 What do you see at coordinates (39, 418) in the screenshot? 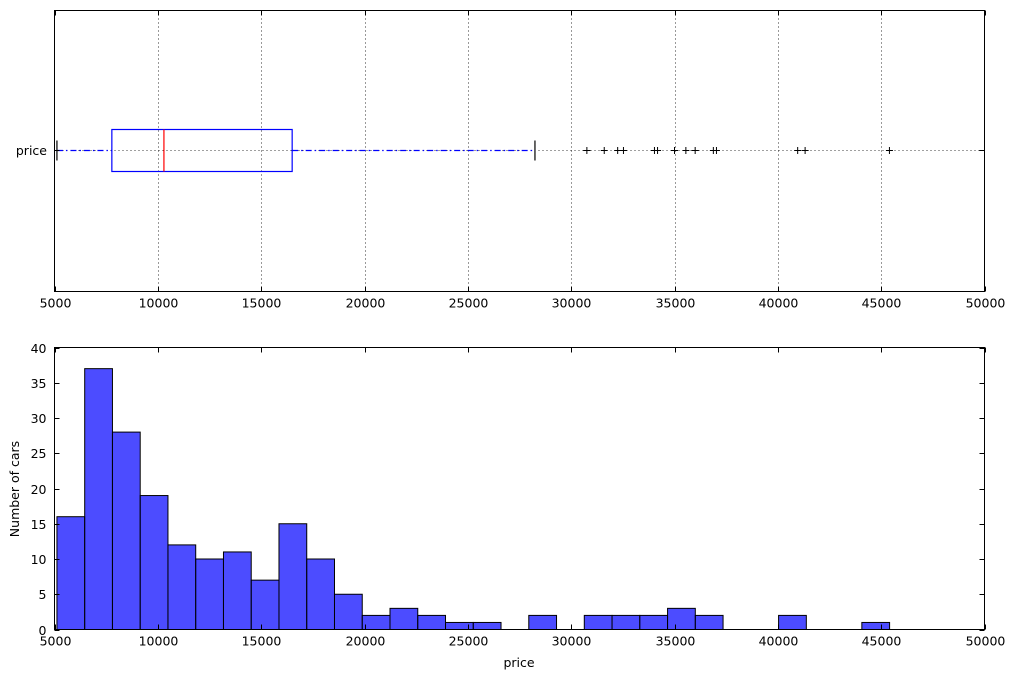
I see `histogram-y-tick-label: 30` at bounding box center [39, 418].